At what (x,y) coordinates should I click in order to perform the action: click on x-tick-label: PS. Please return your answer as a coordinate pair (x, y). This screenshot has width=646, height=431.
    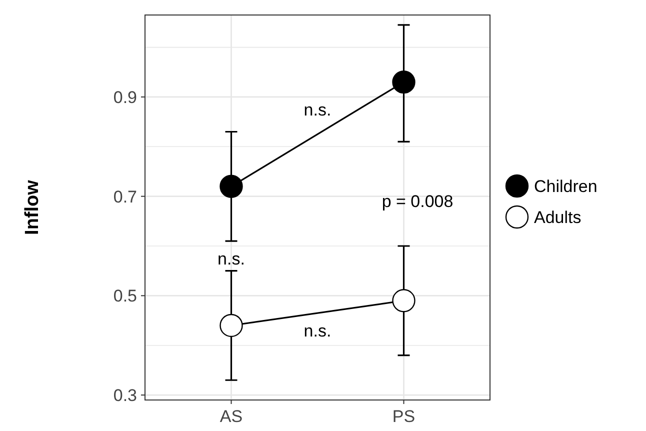
    Looking at the image, I should click on (404, 416).